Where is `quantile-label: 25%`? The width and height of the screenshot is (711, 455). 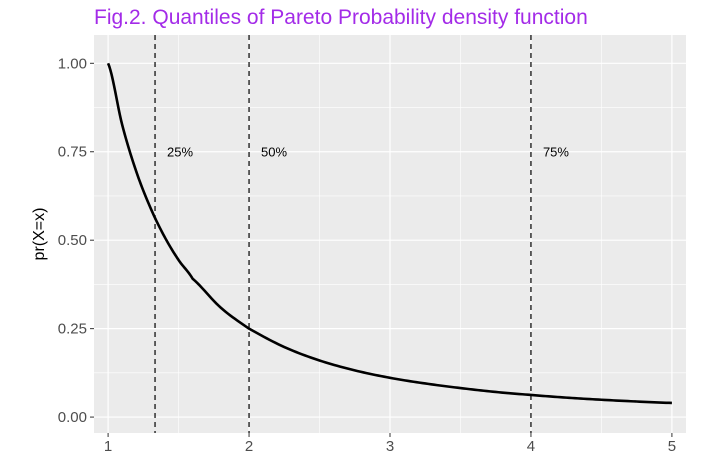
quantile-label: 25% is located at coordinates (180, 152).